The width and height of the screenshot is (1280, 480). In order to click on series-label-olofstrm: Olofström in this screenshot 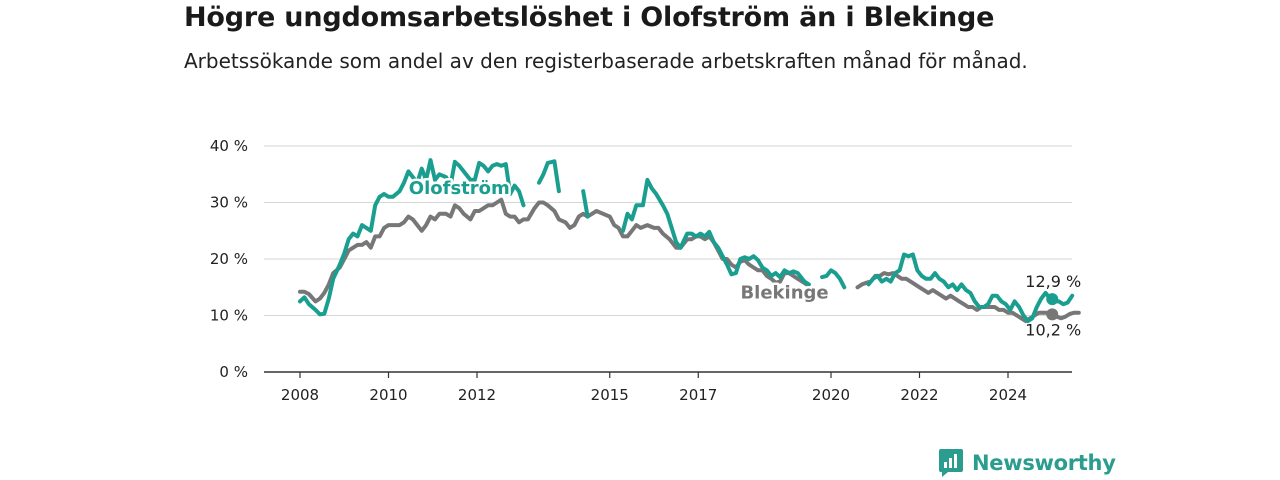, I will do `click(459, 188)`.